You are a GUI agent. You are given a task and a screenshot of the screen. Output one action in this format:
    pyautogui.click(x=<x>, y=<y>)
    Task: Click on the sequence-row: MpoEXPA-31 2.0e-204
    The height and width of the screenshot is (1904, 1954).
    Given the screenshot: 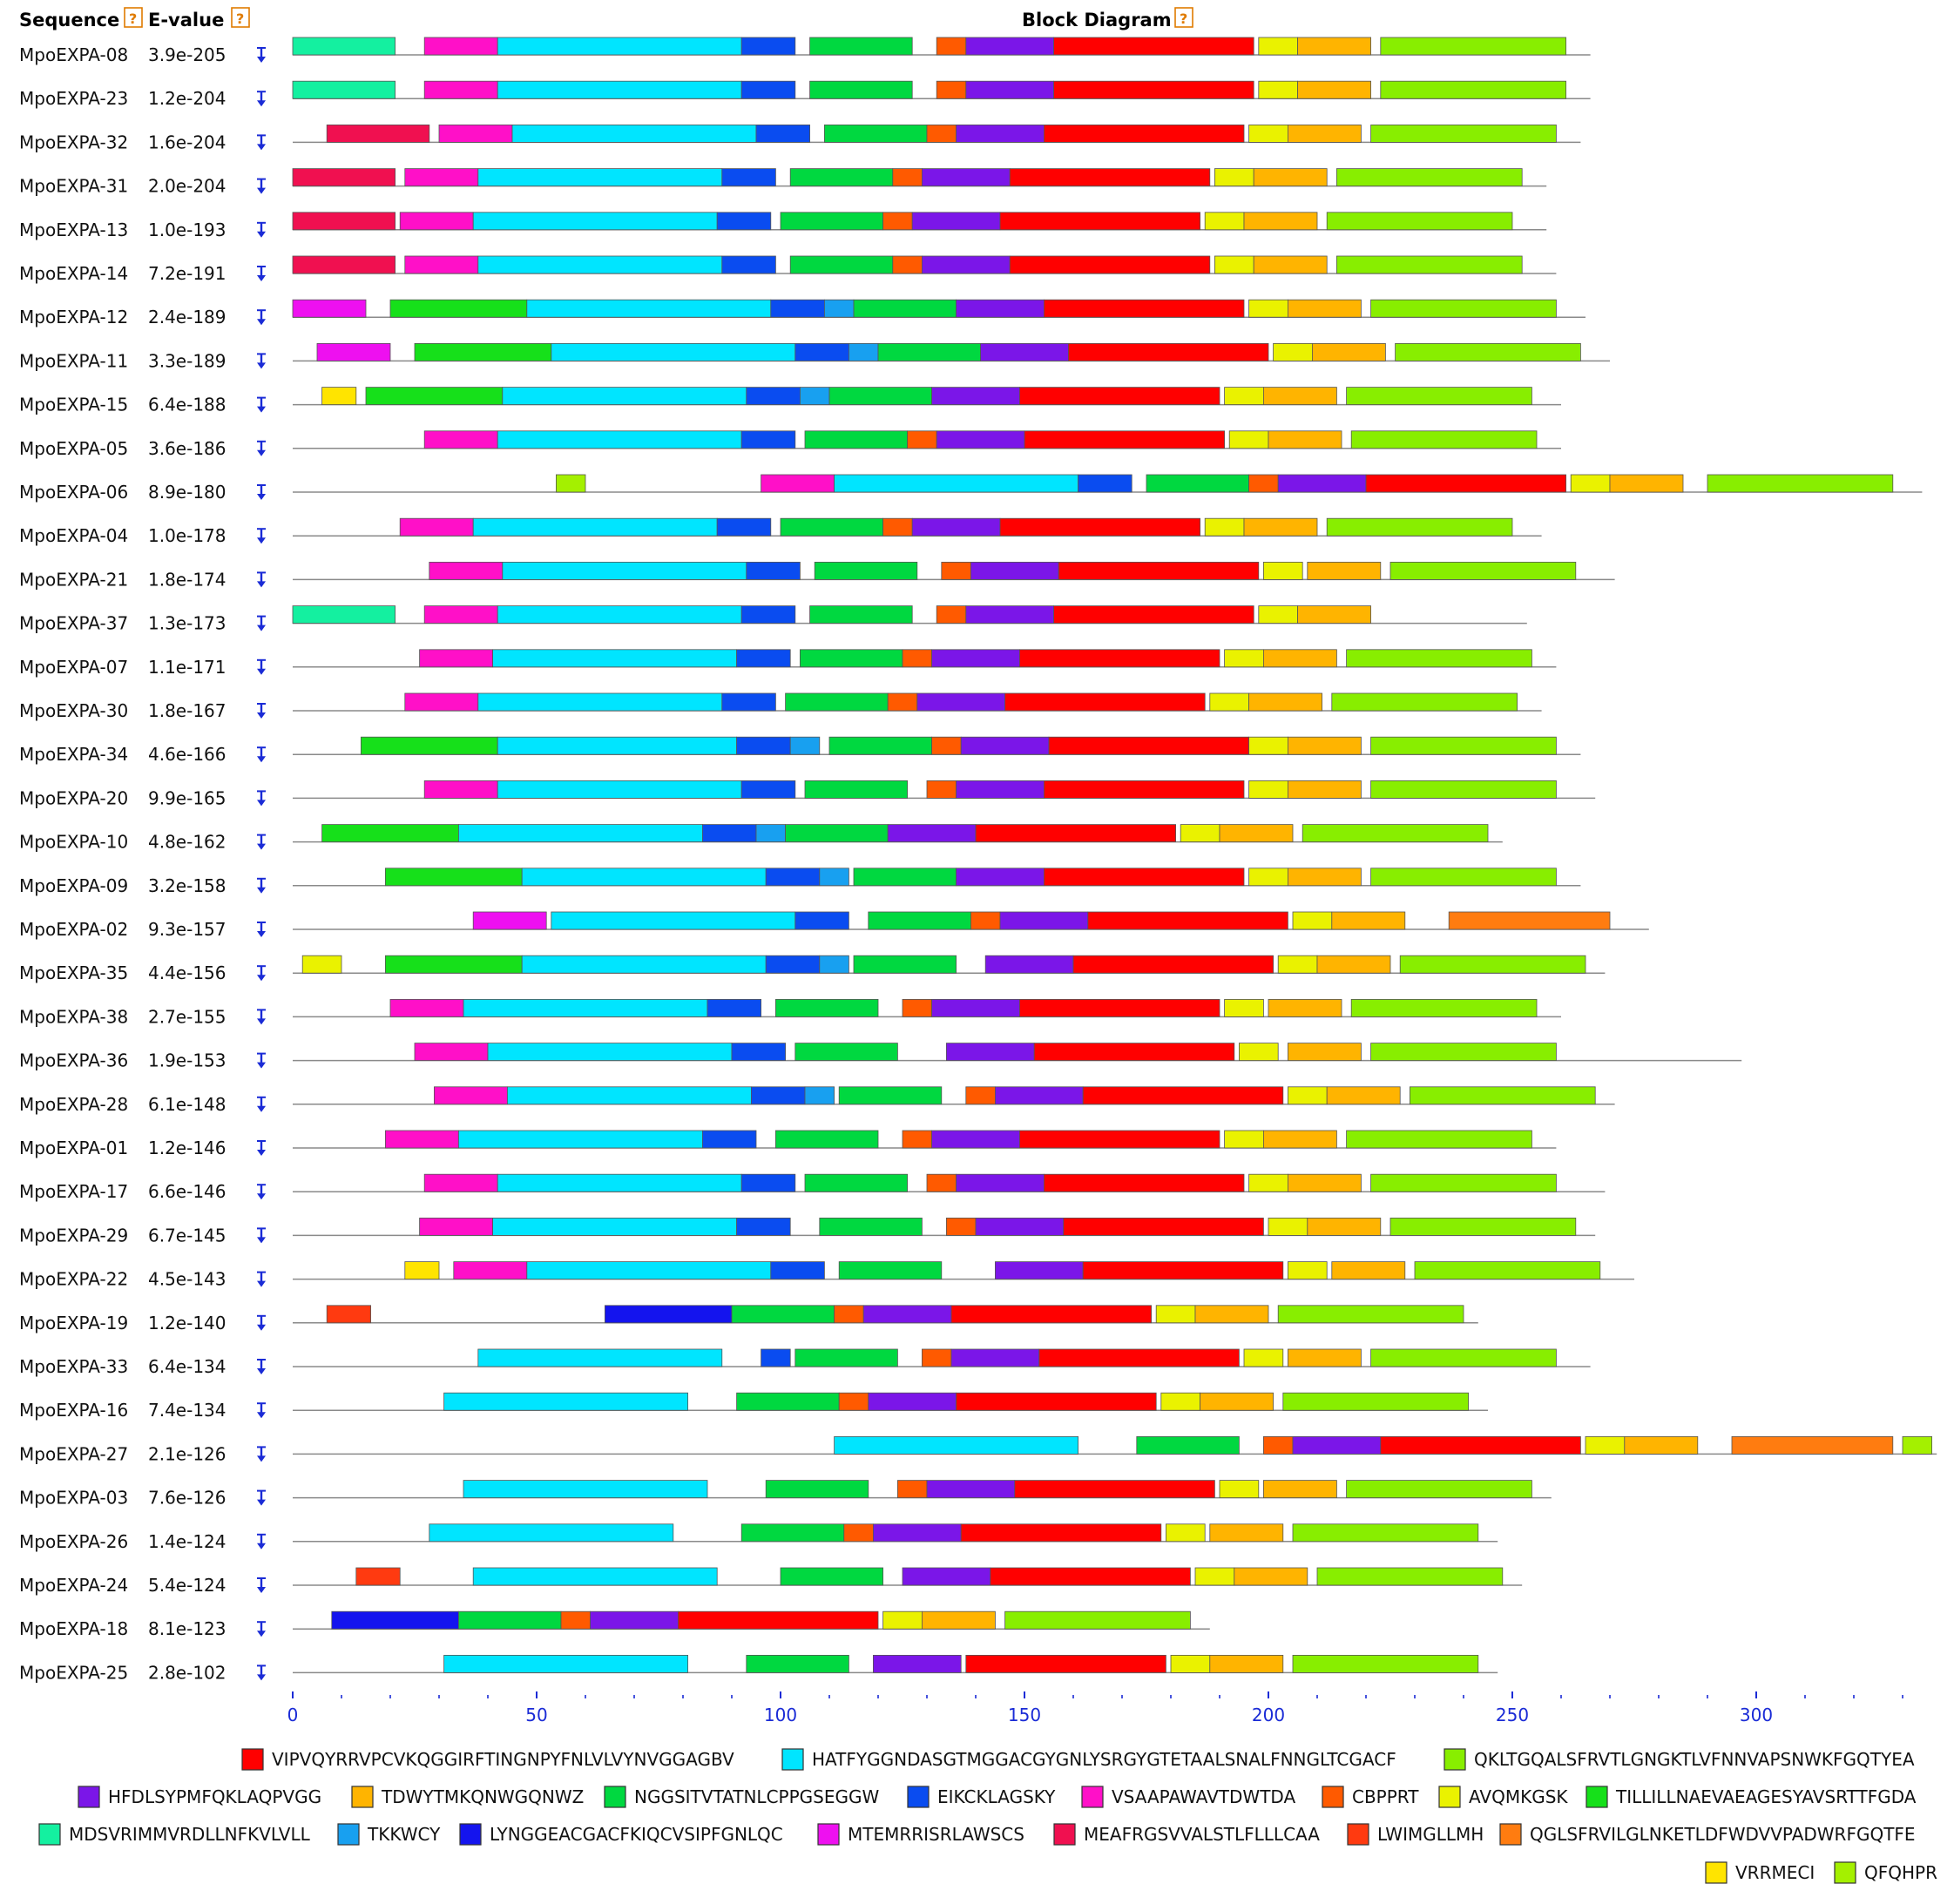 What is the action you would take?
    pyautogui.click(x=783, y=182)
    